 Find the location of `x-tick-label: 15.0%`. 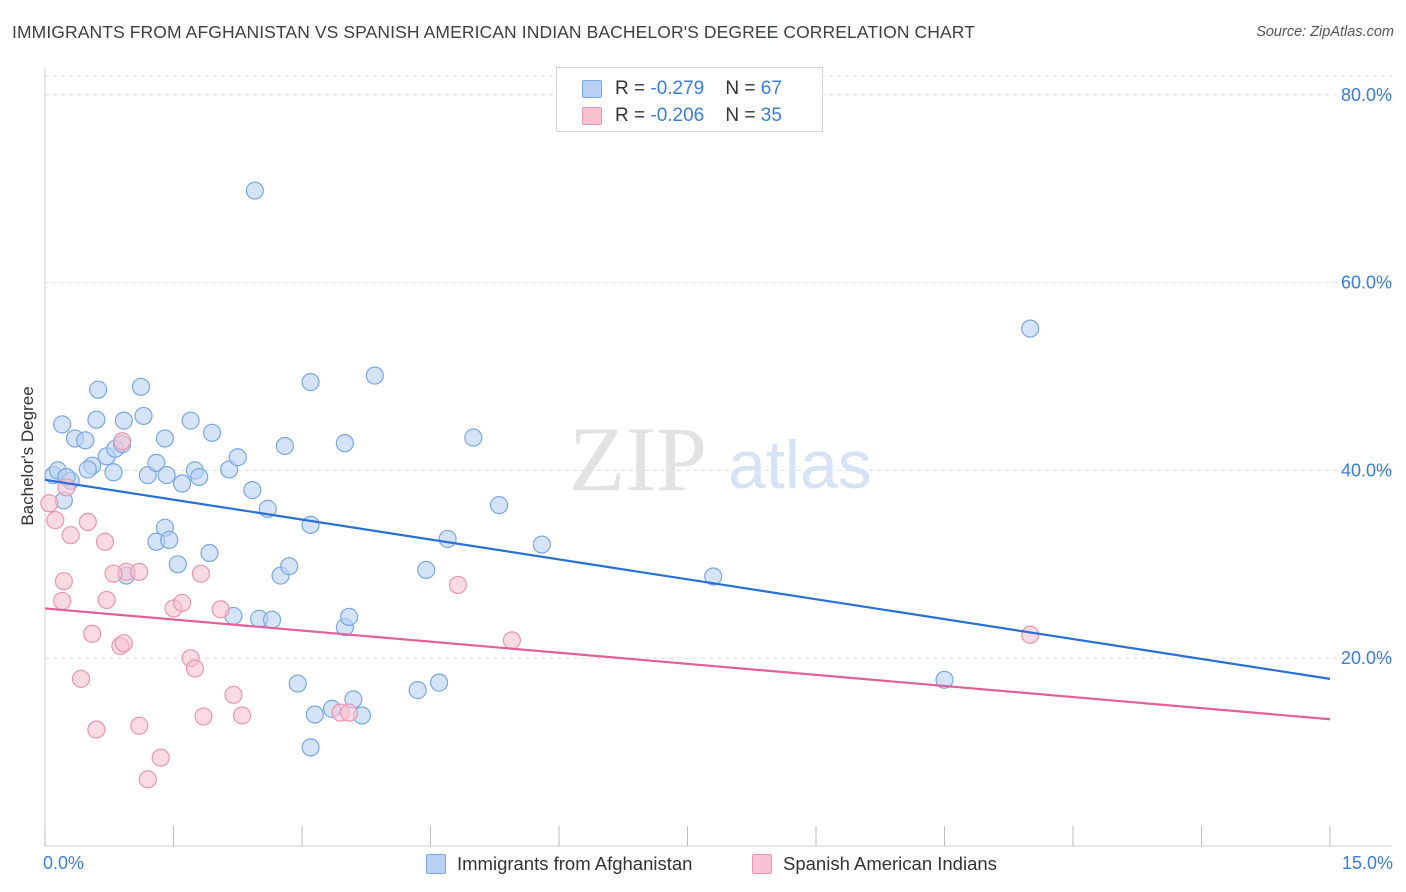

x-tick-label: 15.0% is located at coordinates (1367, 863).